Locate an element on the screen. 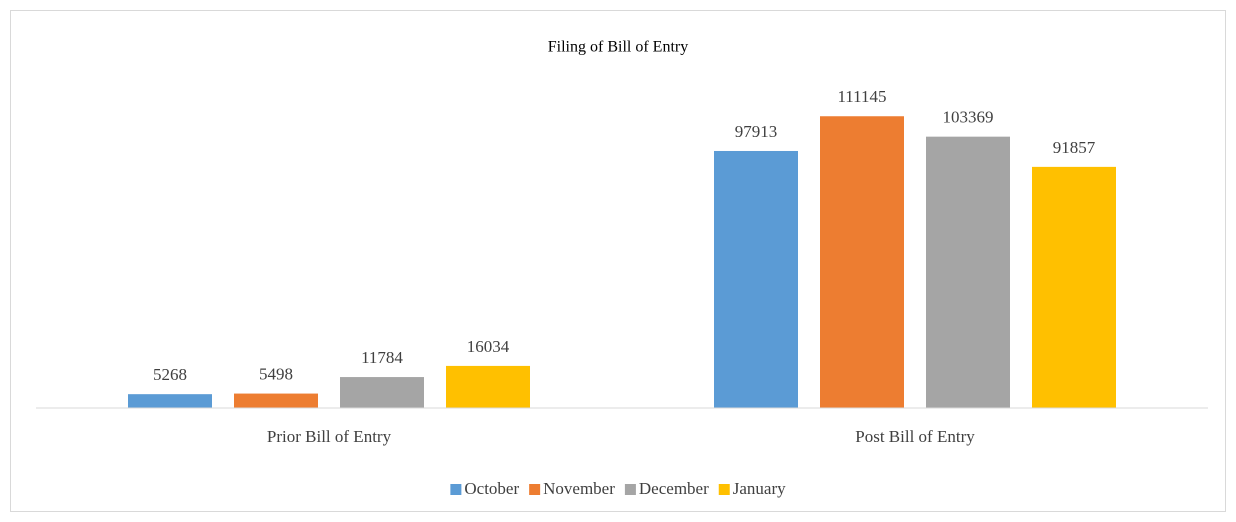  legend-label: October is located at coordinates (491, 488).